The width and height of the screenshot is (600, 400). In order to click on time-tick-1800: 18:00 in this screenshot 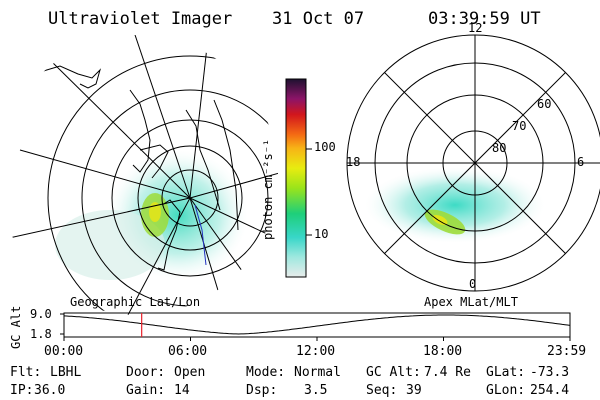, I will do `click(443, 351)`.